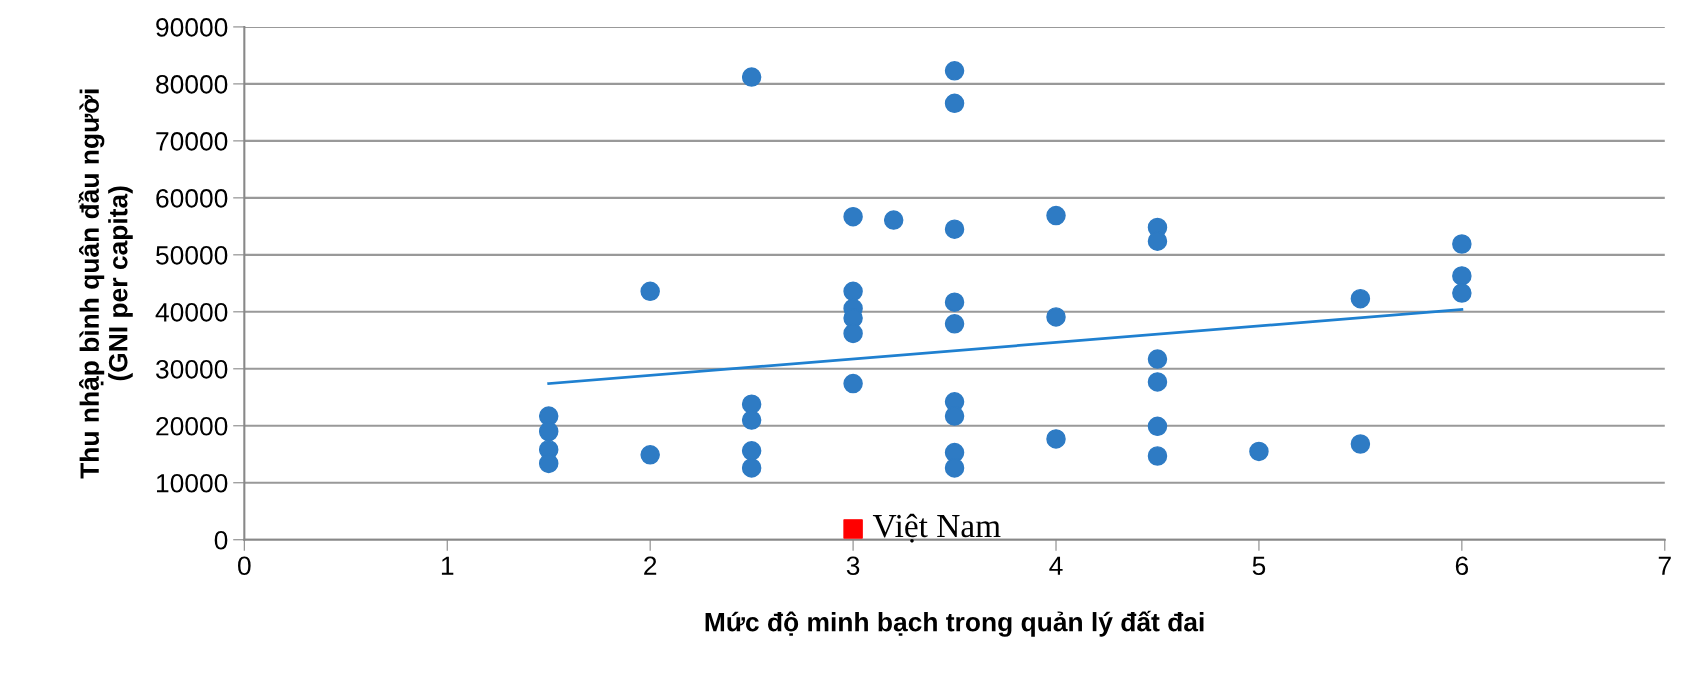 The height and width of the screenshot is (673, 1685). Describe the element at coordinates (192, 84) in the screenshot. I see `y-tick-label: 80000` at that location.